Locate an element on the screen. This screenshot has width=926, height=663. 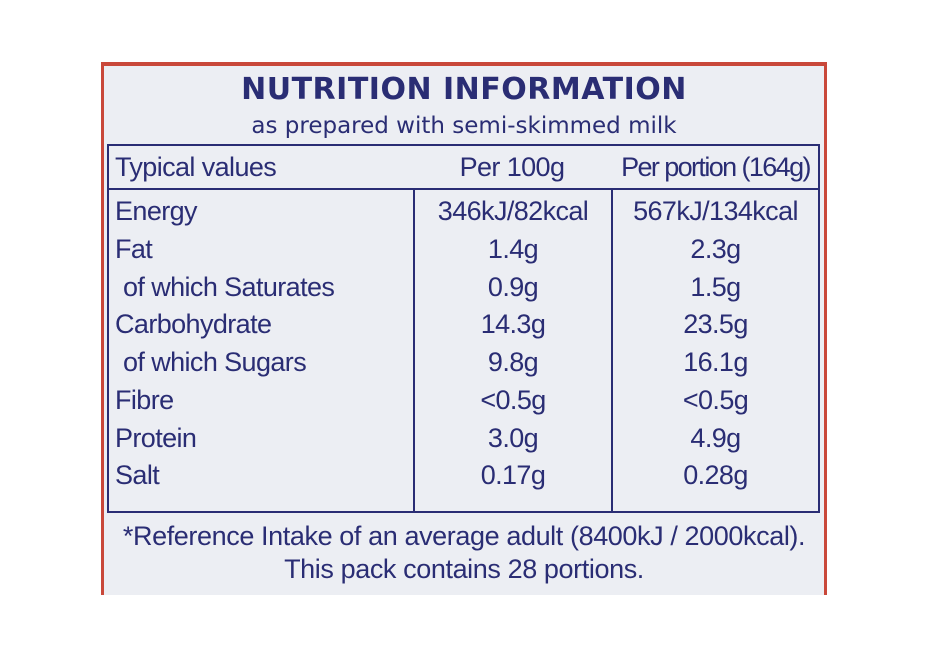
row-fibre-per-portion: <0.5g is located at coordinates (715, 400).